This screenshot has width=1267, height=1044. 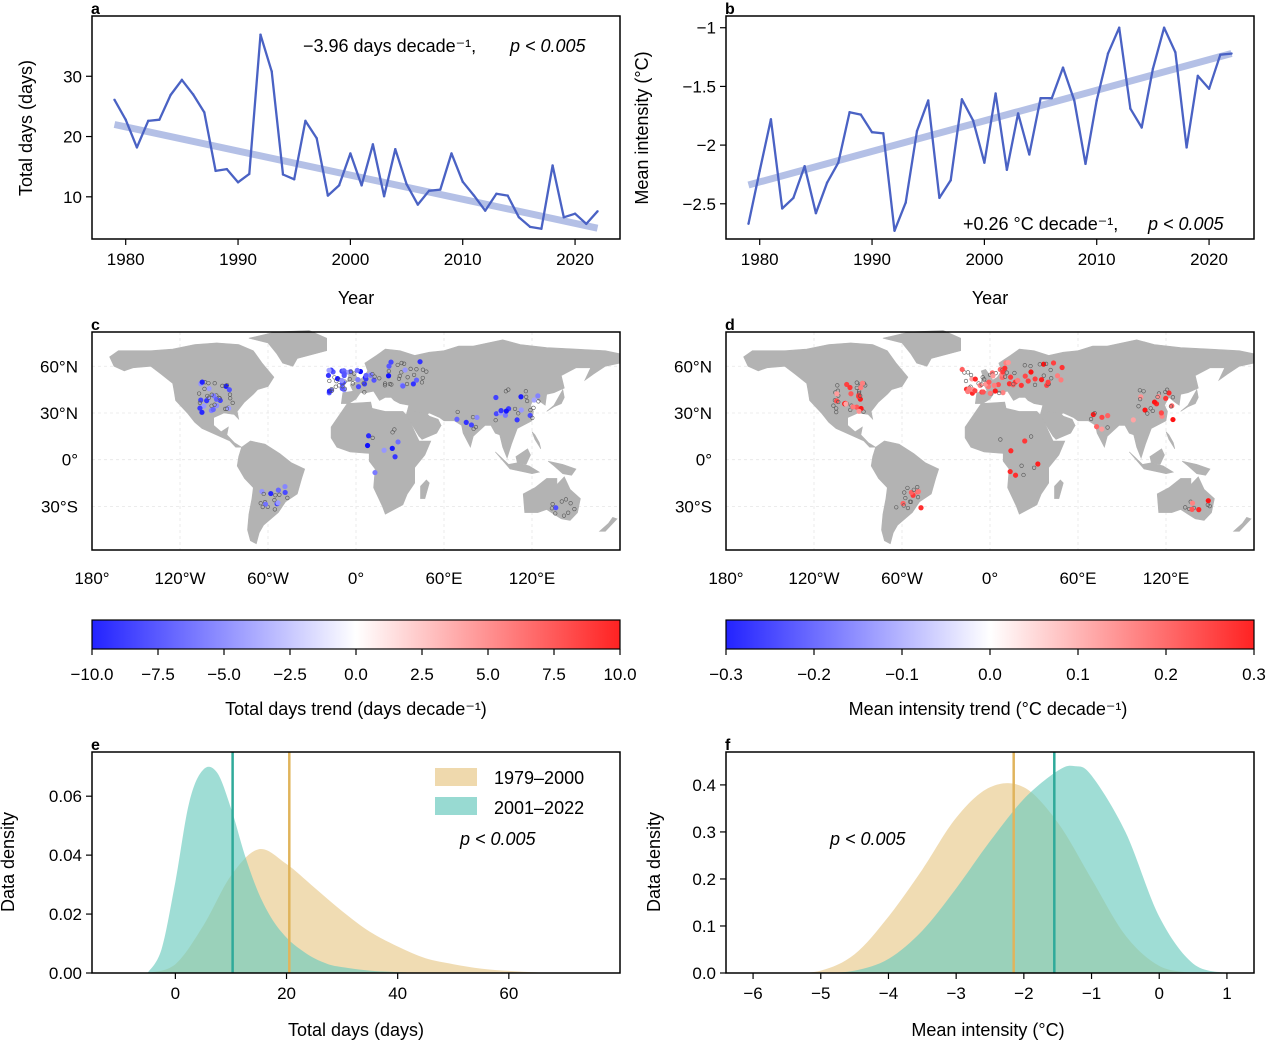 What do you see at coordinates (693, 366) in the screenshot?
I see `map-lat-label: 60°N` at bounding box center [693, 366].